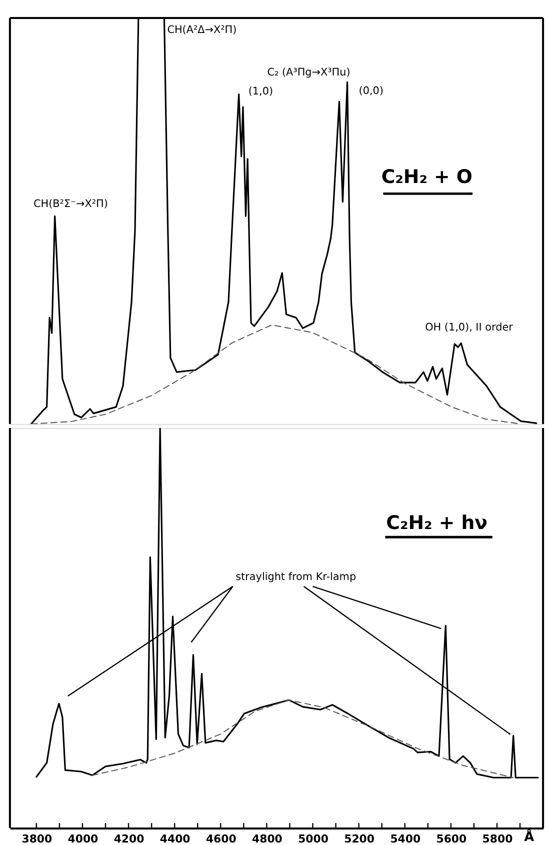 This screenshot has height=845, width=548. What do you see at coordinates (313, 838) in the screenshot?
I see `x-tick-label: 5000` at bounding box center [313, 838].